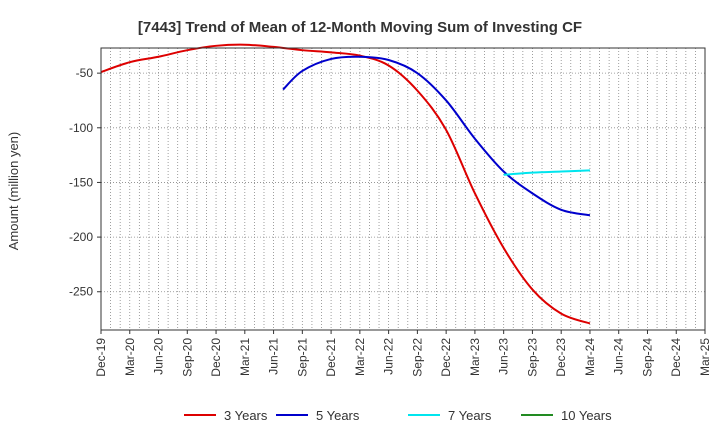  I want to click on x-tick-label: Jun-22, so click(389, 356).